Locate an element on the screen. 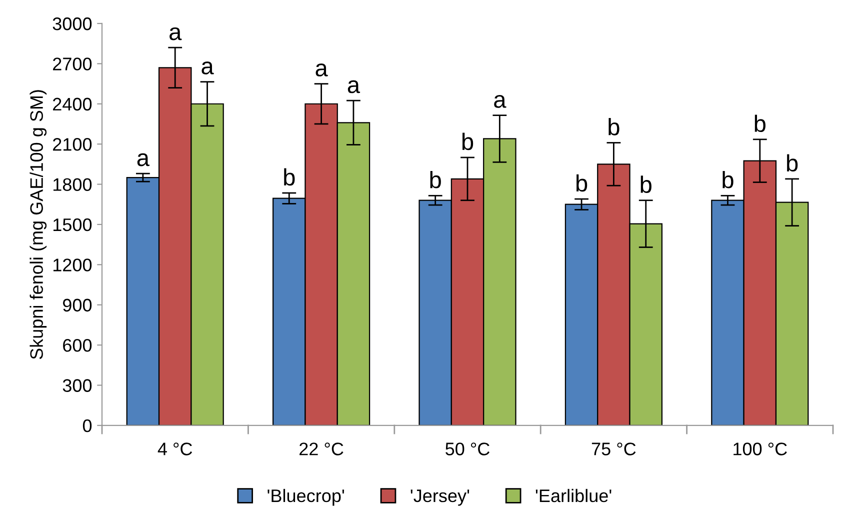  y-axis-title: Skupni fenoli (mg GAE/100 g SM) is located at coordinates (38, 225).